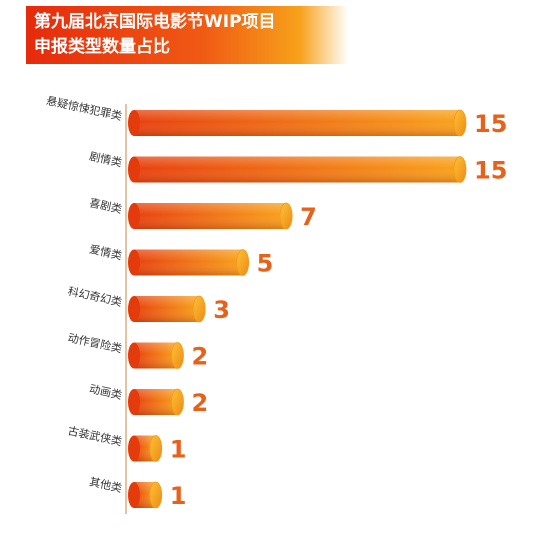 This screenshot has height=543, width=547. Describe the element at coordinates (95, 435) in the screenshot. I see `category-label: 古装武侠类` at that location.